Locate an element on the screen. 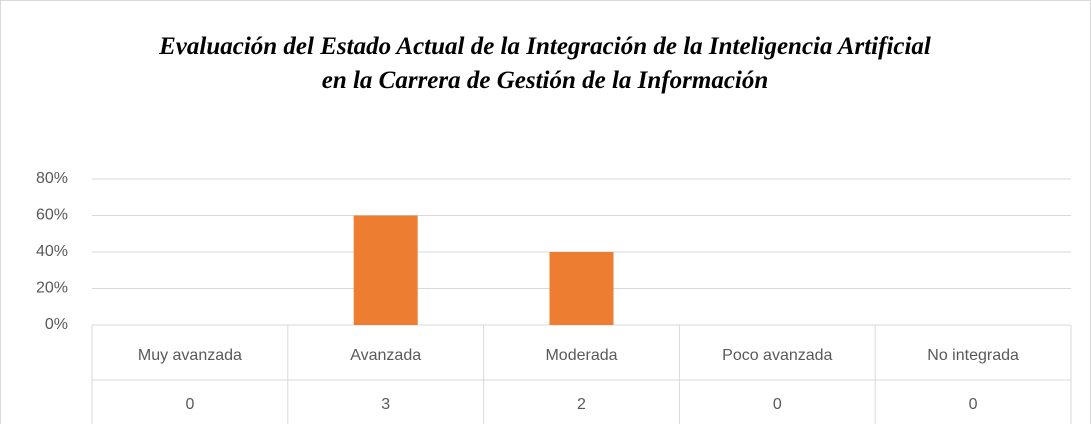  x-tick-label: No integrada is located at coordinates (973, 355).